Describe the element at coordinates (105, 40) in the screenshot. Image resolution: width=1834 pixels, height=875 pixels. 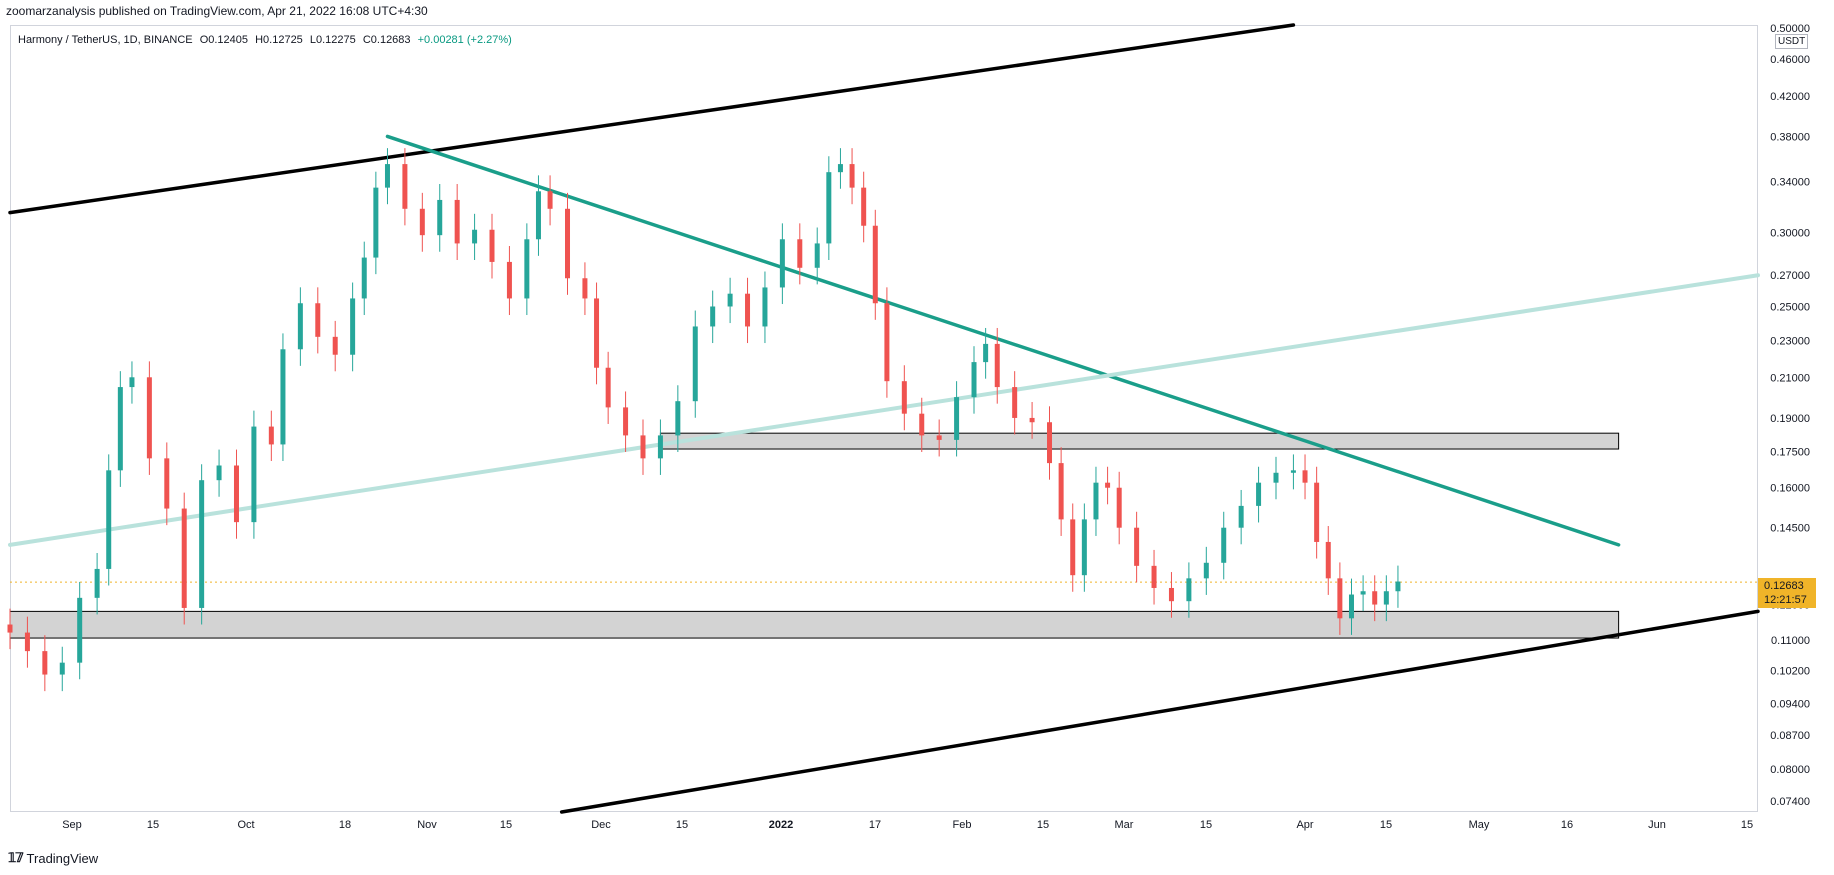
I see `legend-symbol: Harmony / TetherUS, 1D, BINANCE` at that location.